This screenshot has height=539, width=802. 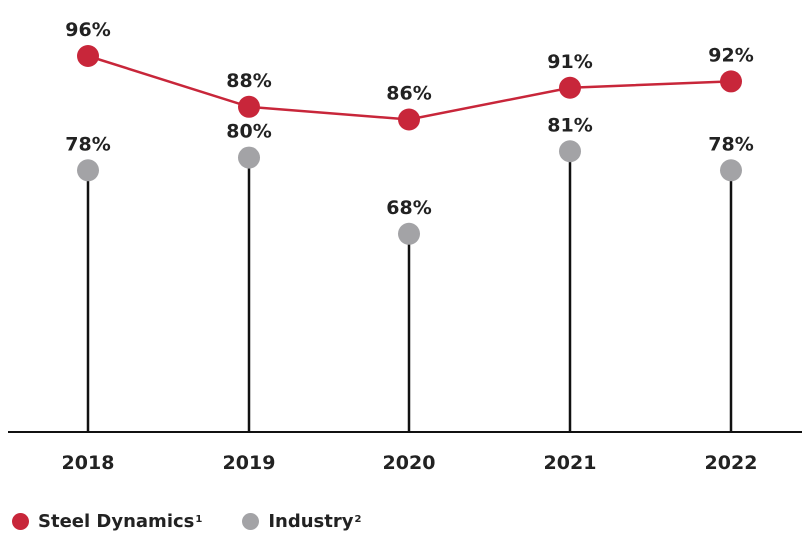 What do you see at coordinates (409, 233) in the screenshot?
I see `industry-point-2020` at bounding box center [409, 233].